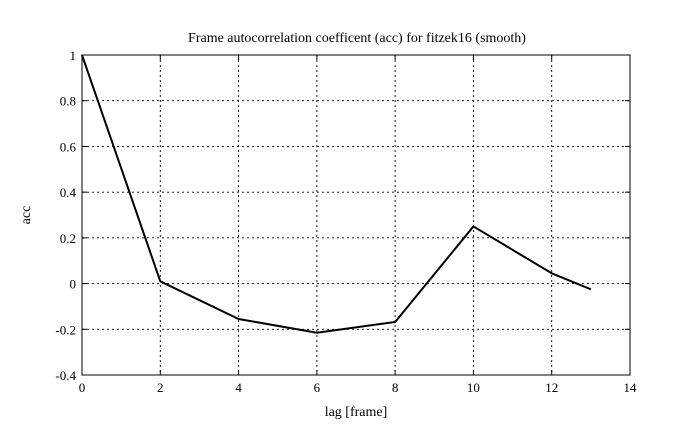 This screenshot has height=433, width=685. Describe the element at coordinates (73, 55) in the screenshot. I see `y-tick-label: 1` at that location.